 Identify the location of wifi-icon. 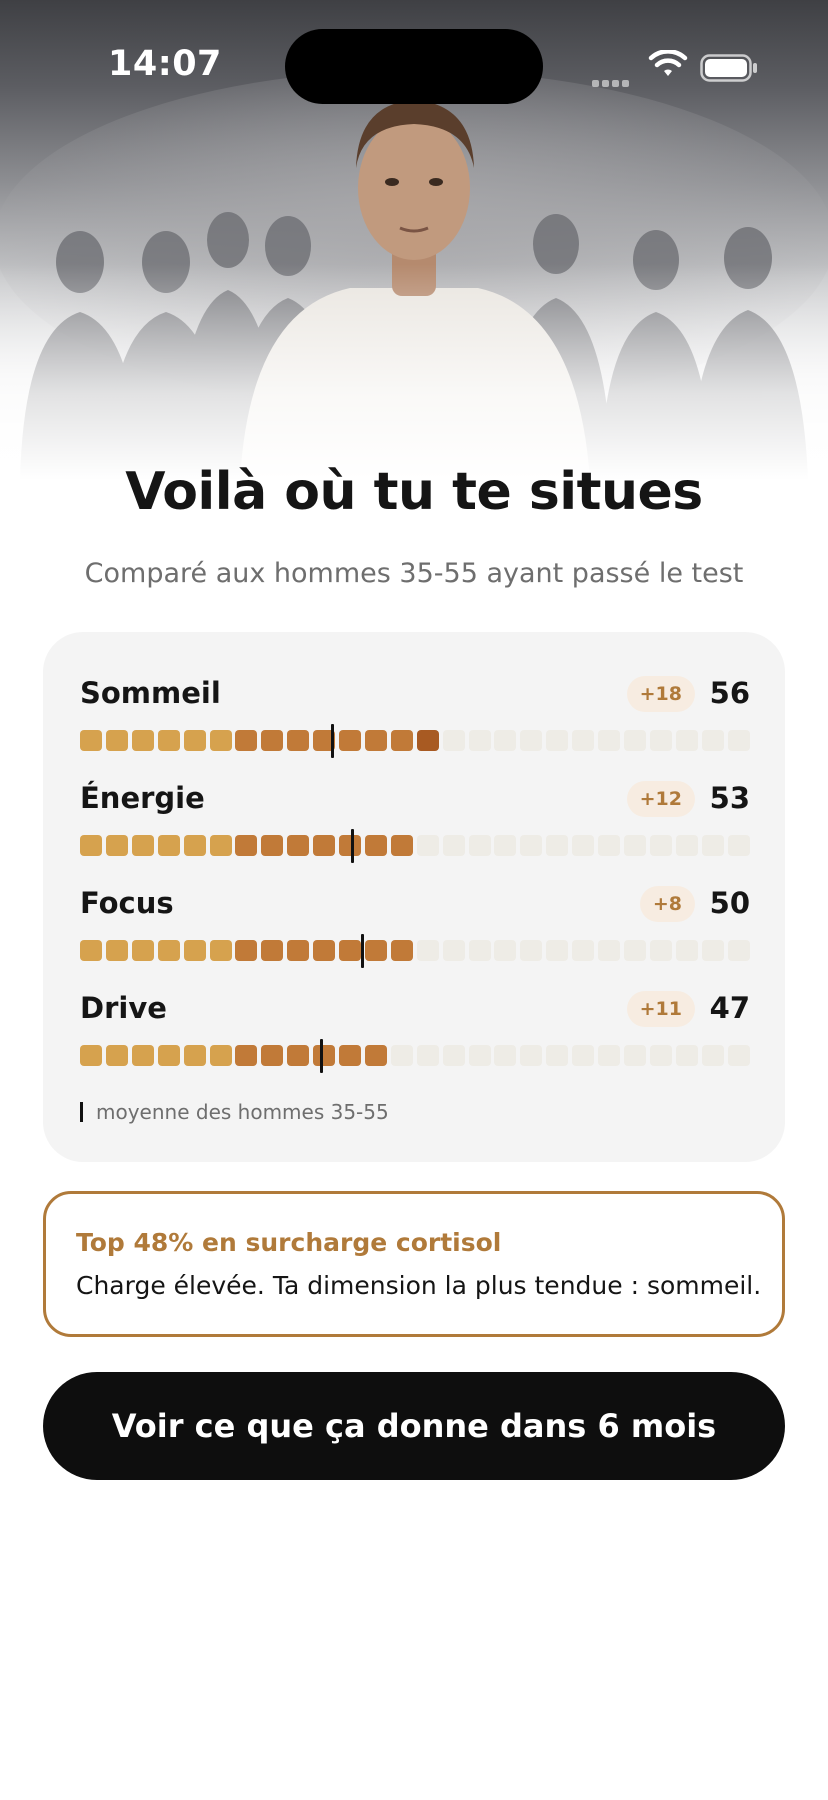
(668, 63).